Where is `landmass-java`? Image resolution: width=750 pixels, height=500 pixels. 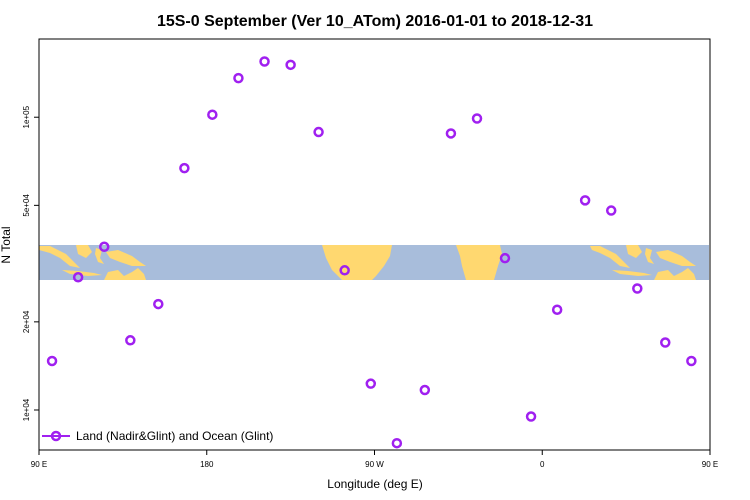
landmass-java is located at coordinates (82, 273).